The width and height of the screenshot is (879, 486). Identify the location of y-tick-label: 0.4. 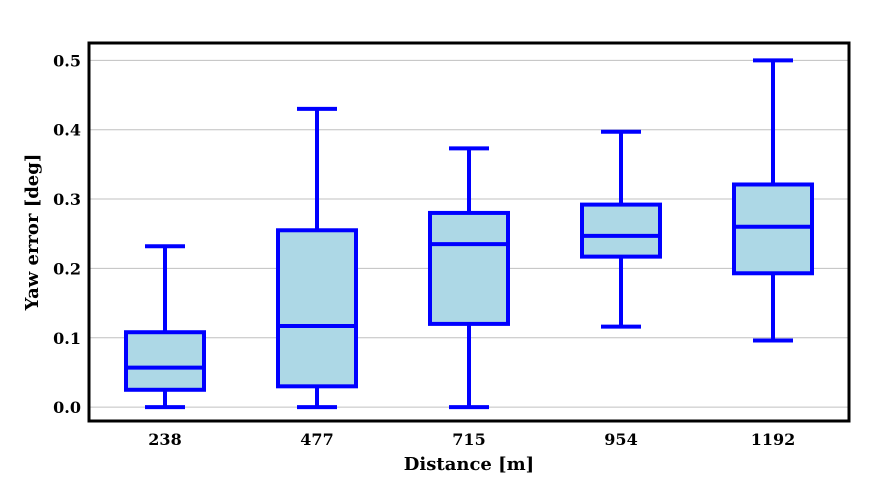
(67, 130).